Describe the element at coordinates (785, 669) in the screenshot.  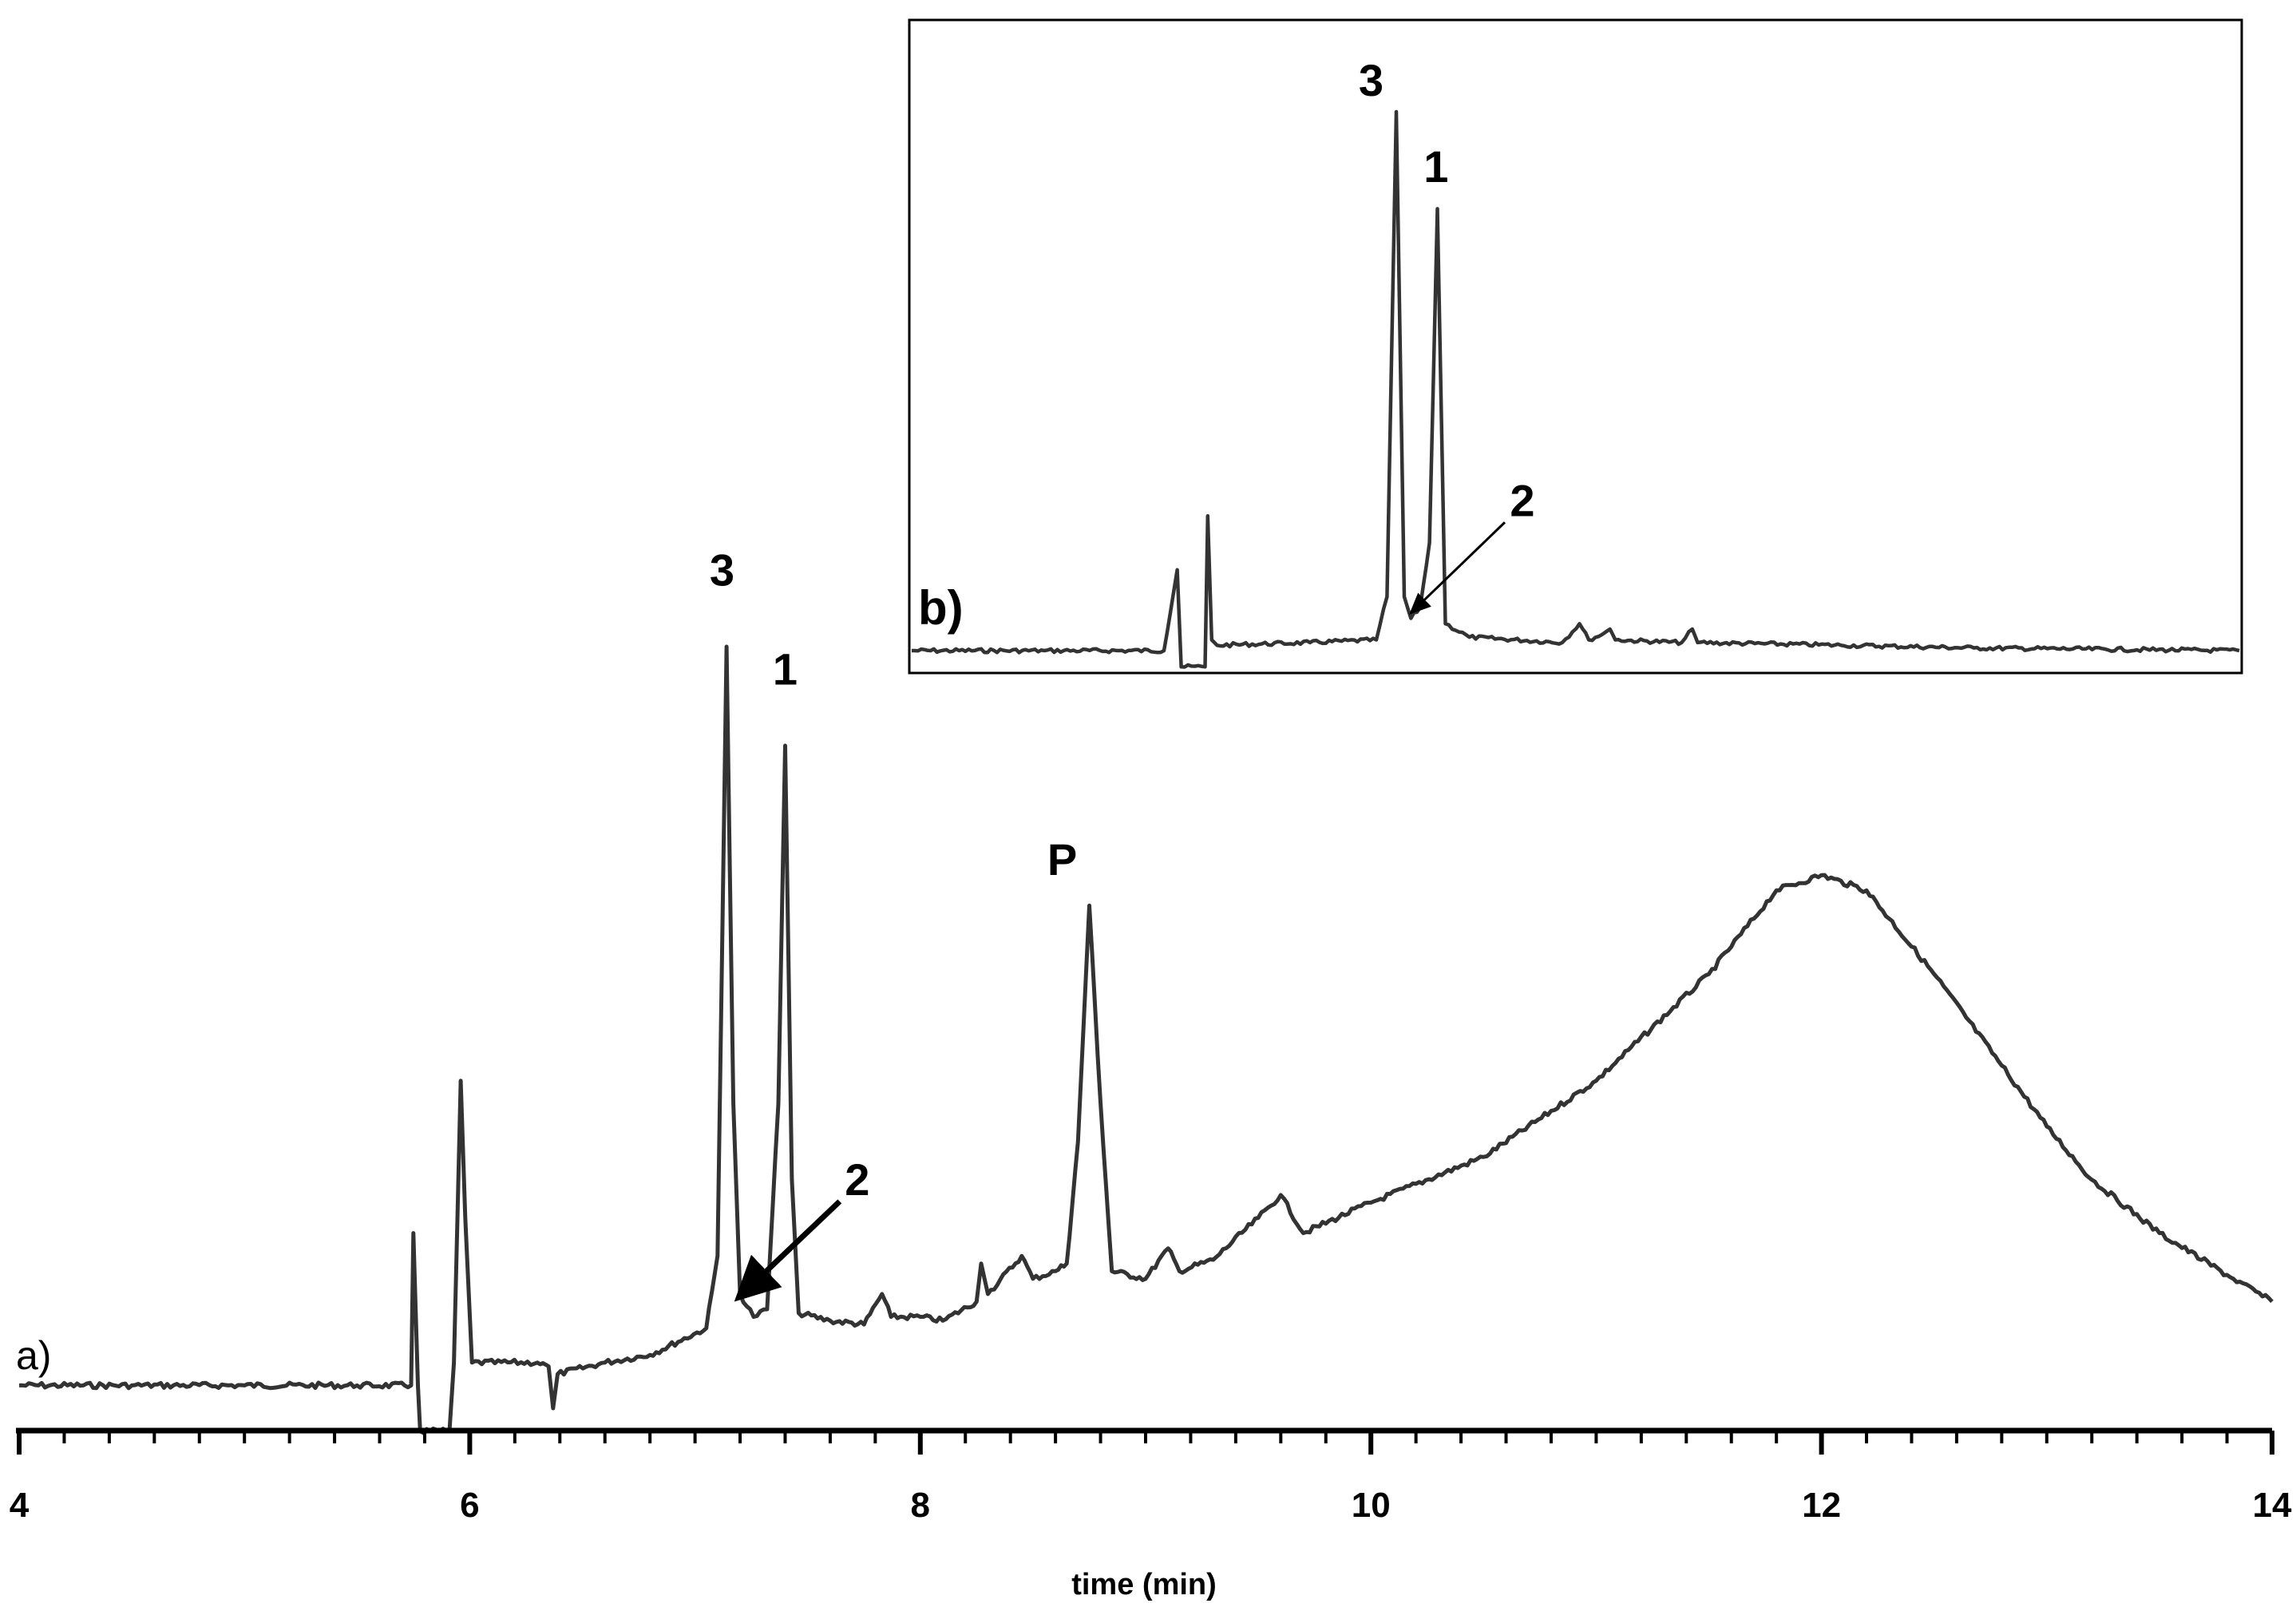
I see `a-peak-label-1: 1` at that location.